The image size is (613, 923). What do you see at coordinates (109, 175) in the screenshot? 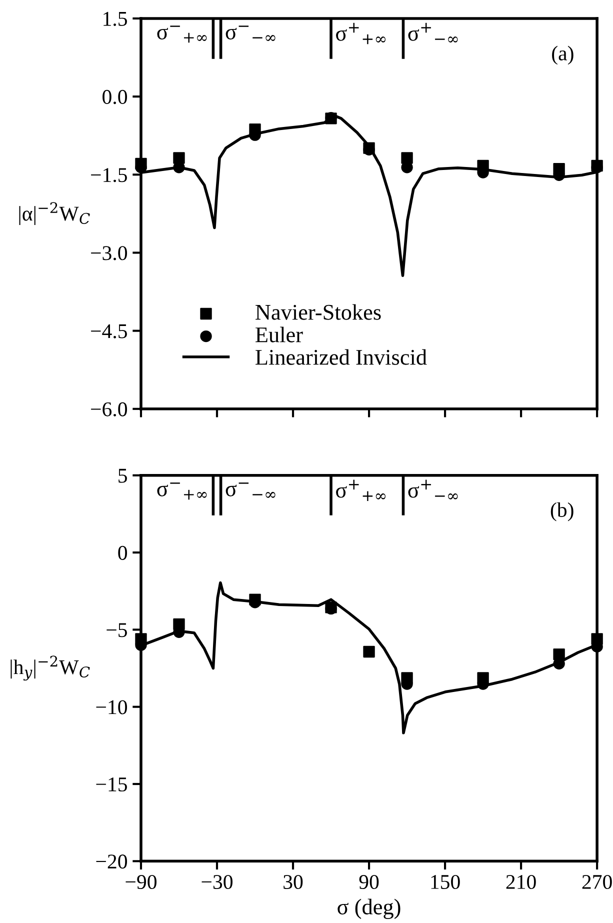
I see `y-tick-label: −1.5` at bounding box center [109, 175].